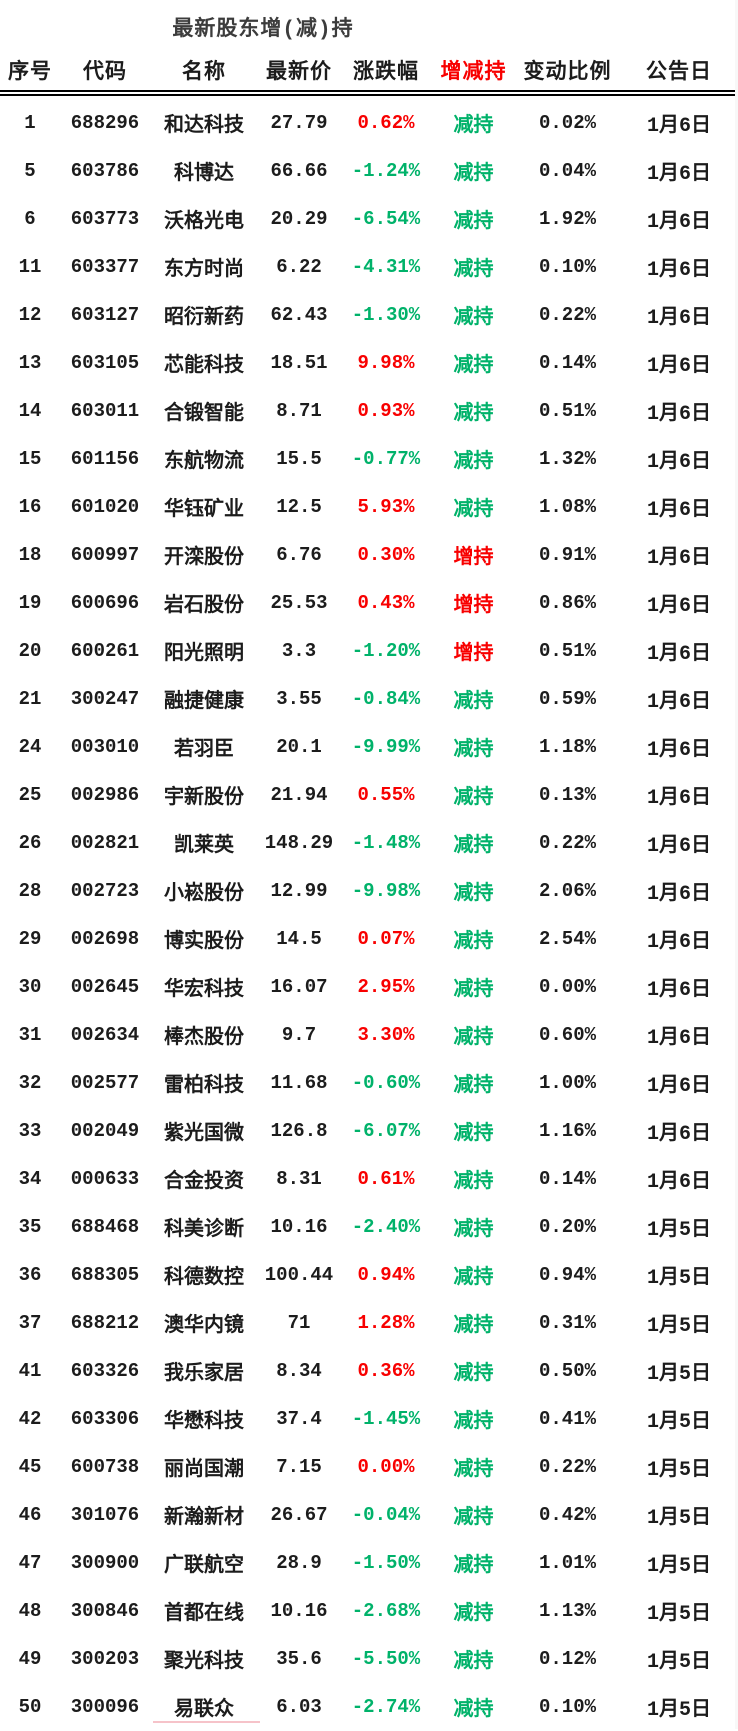 The width and height of the screenshot is (738, 1731). Describe the element at coordinates (369, 1467) in the screenshot. I see `table-row: 45 600738 丽尚国潮 7.15 0.00% 减持 0.22% 1月5日` at that location.